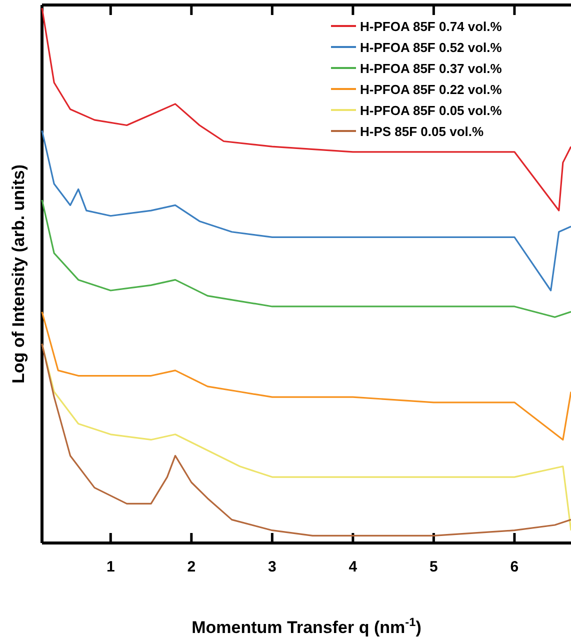  I want to click on y-axis-title: Log of Intensity (arb. units), so click(18, 274).